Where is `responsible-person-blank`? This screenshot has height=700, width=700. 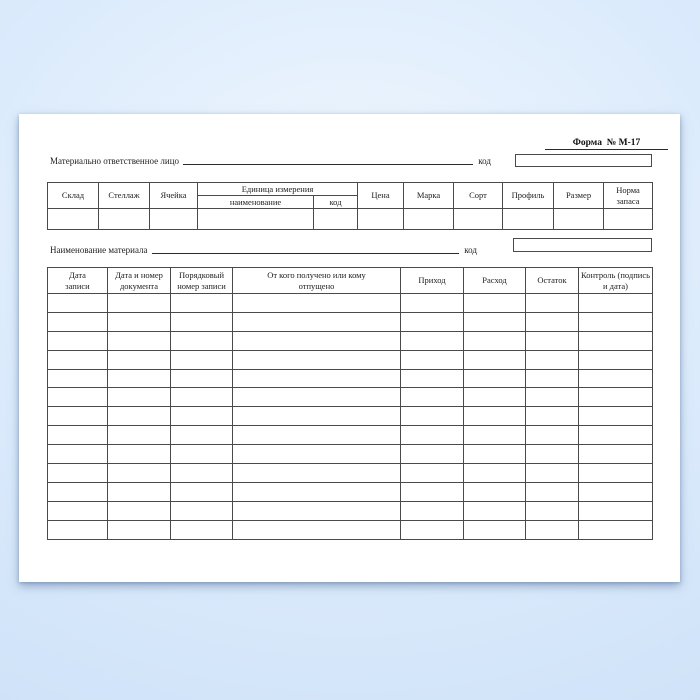 responsible-person-blank is located at coordinates (328, 160).